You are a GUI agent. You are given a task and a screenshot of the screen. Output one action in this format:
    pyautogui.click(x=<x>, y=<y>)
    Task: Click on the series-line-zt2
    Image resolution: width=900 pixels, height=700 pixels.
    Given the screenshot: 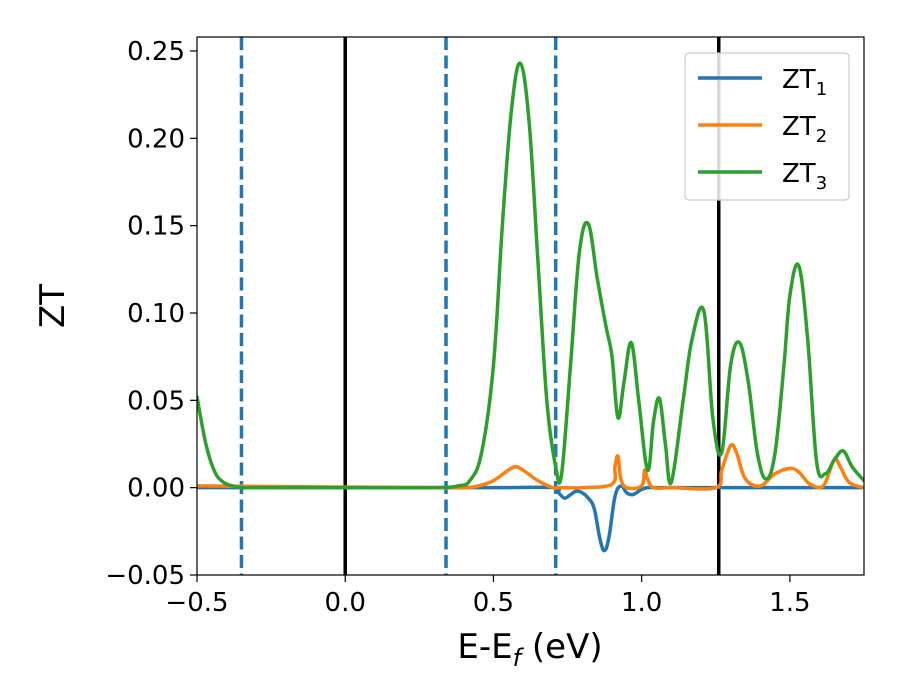 What is the action you would take?
    pyautogui.click(x=530, y=466)
    